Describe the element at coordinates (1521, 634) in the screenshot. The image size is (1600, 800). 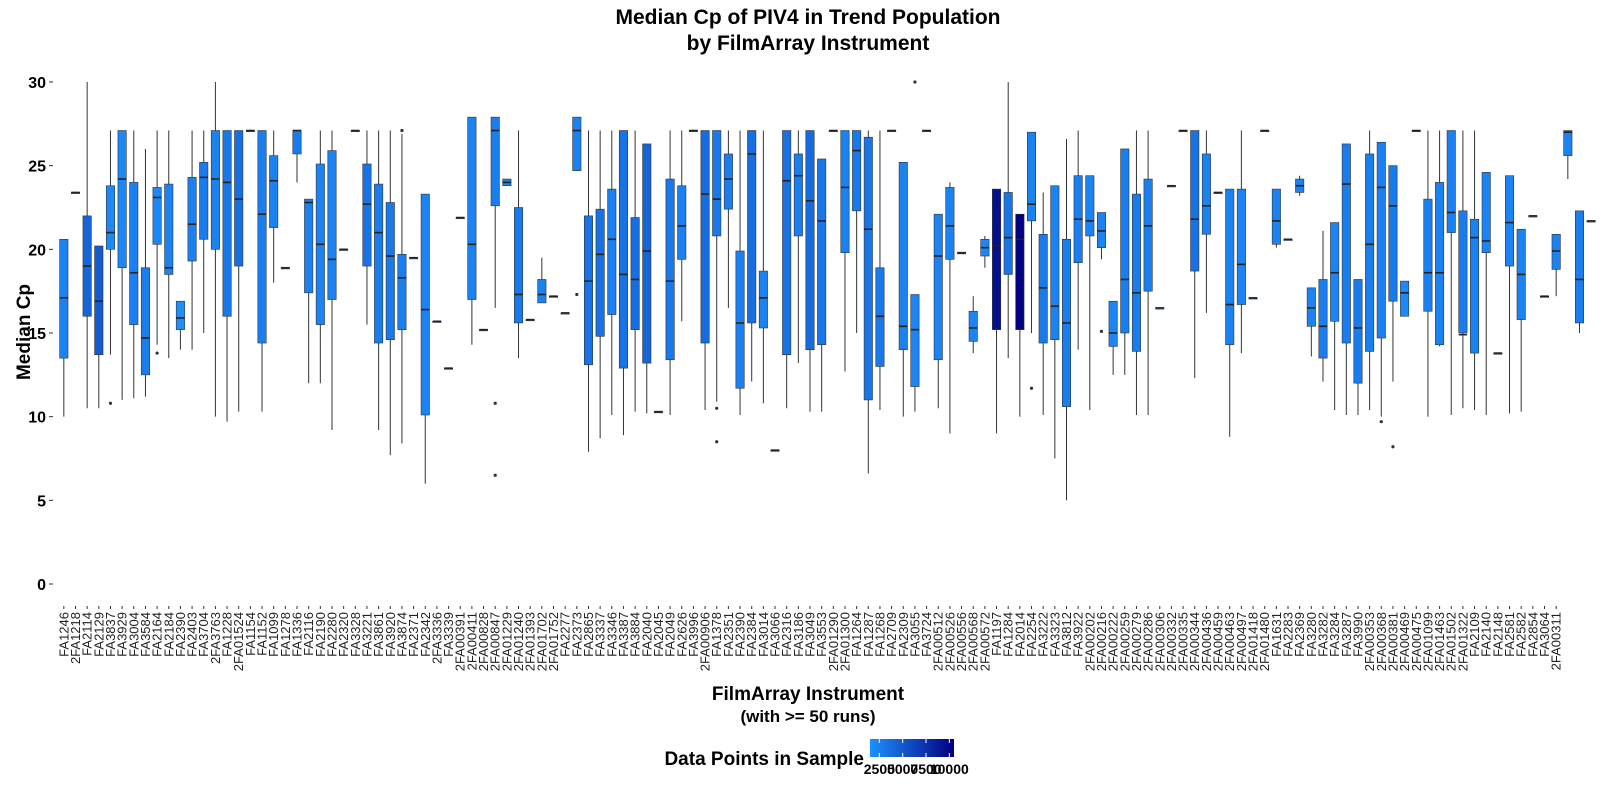
I see `x-tick-label: FA2582` at that location.